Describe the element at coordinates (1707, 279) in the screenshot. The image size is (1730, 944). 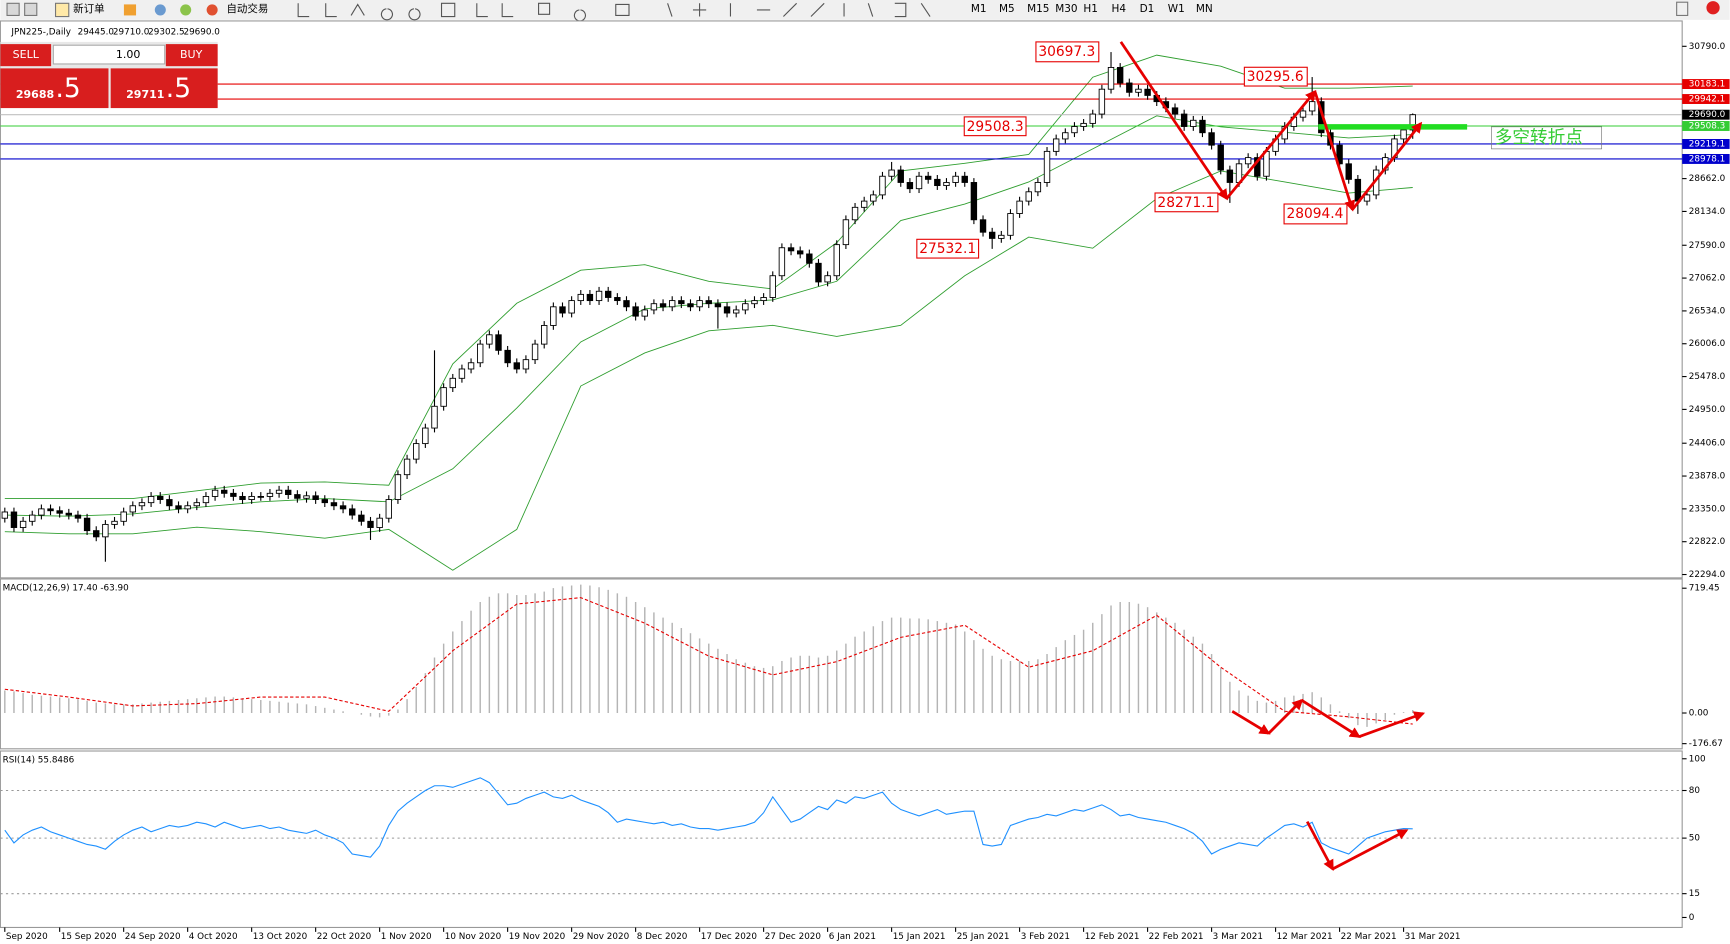
I see `y-tick-label: 27062.0` at that location.